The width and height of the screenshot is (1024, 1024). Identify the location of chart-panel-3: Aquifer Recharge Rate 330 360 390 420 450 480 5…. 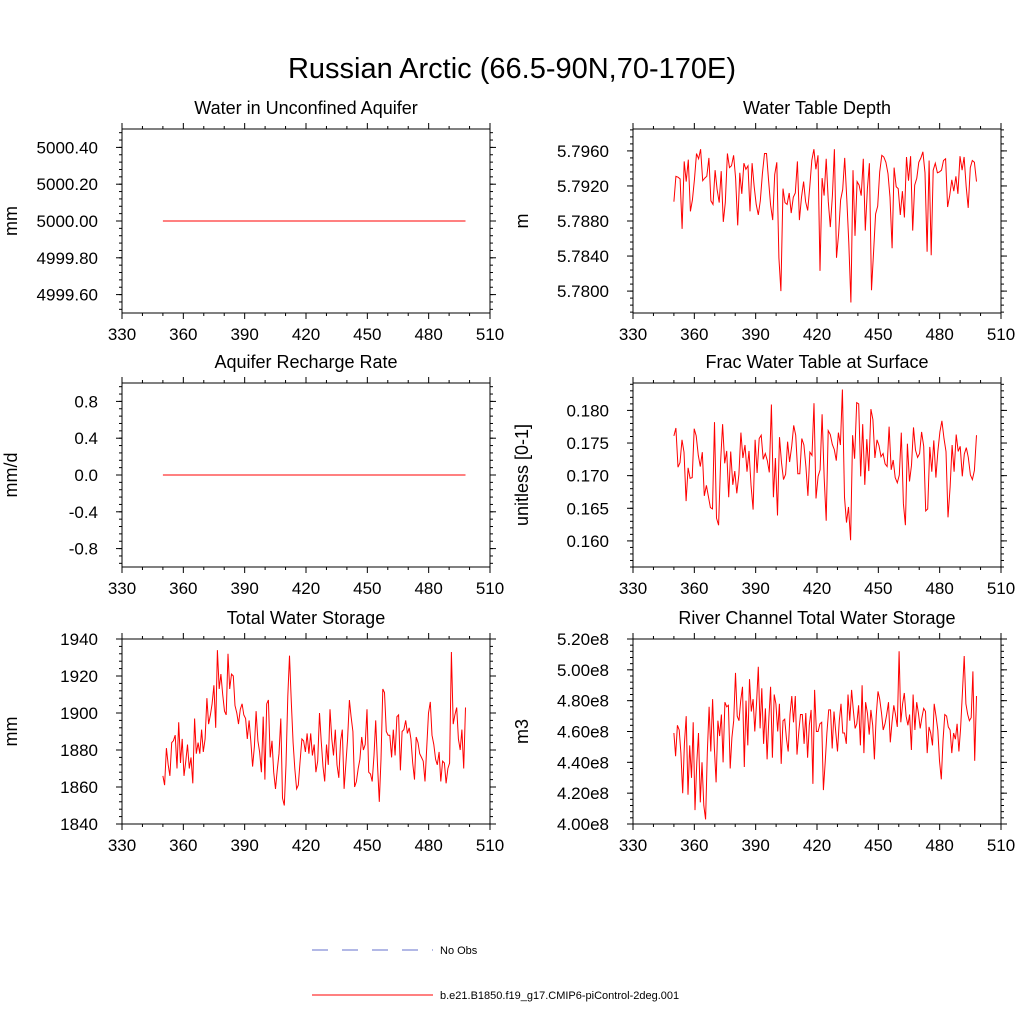
(252, 475).